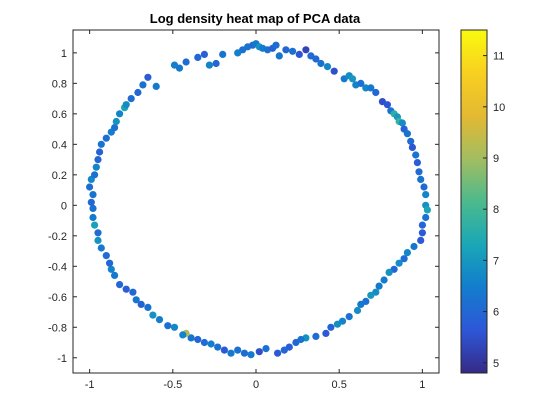  Describe the element at coordinates (59, 84) in the screenshot. I see `y-tick-label: 0.8` at that location.